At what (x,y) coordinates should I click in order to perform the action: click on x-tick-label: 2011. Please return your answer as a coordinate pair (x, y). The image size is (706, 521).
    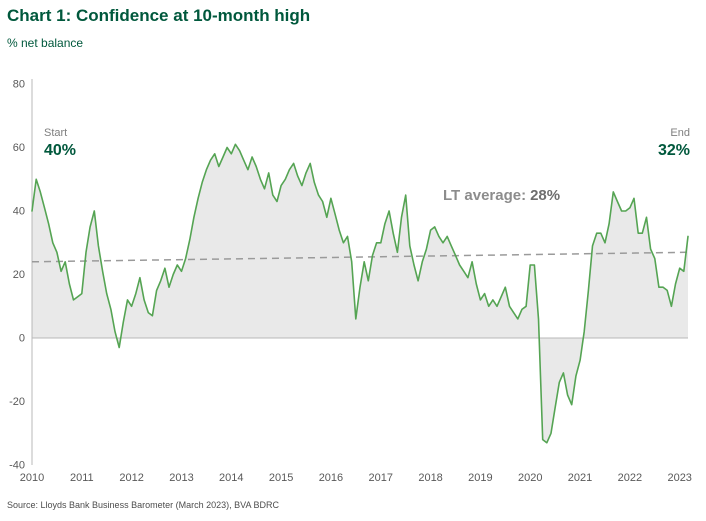
    Looking at the image, I should click on (82, 478).